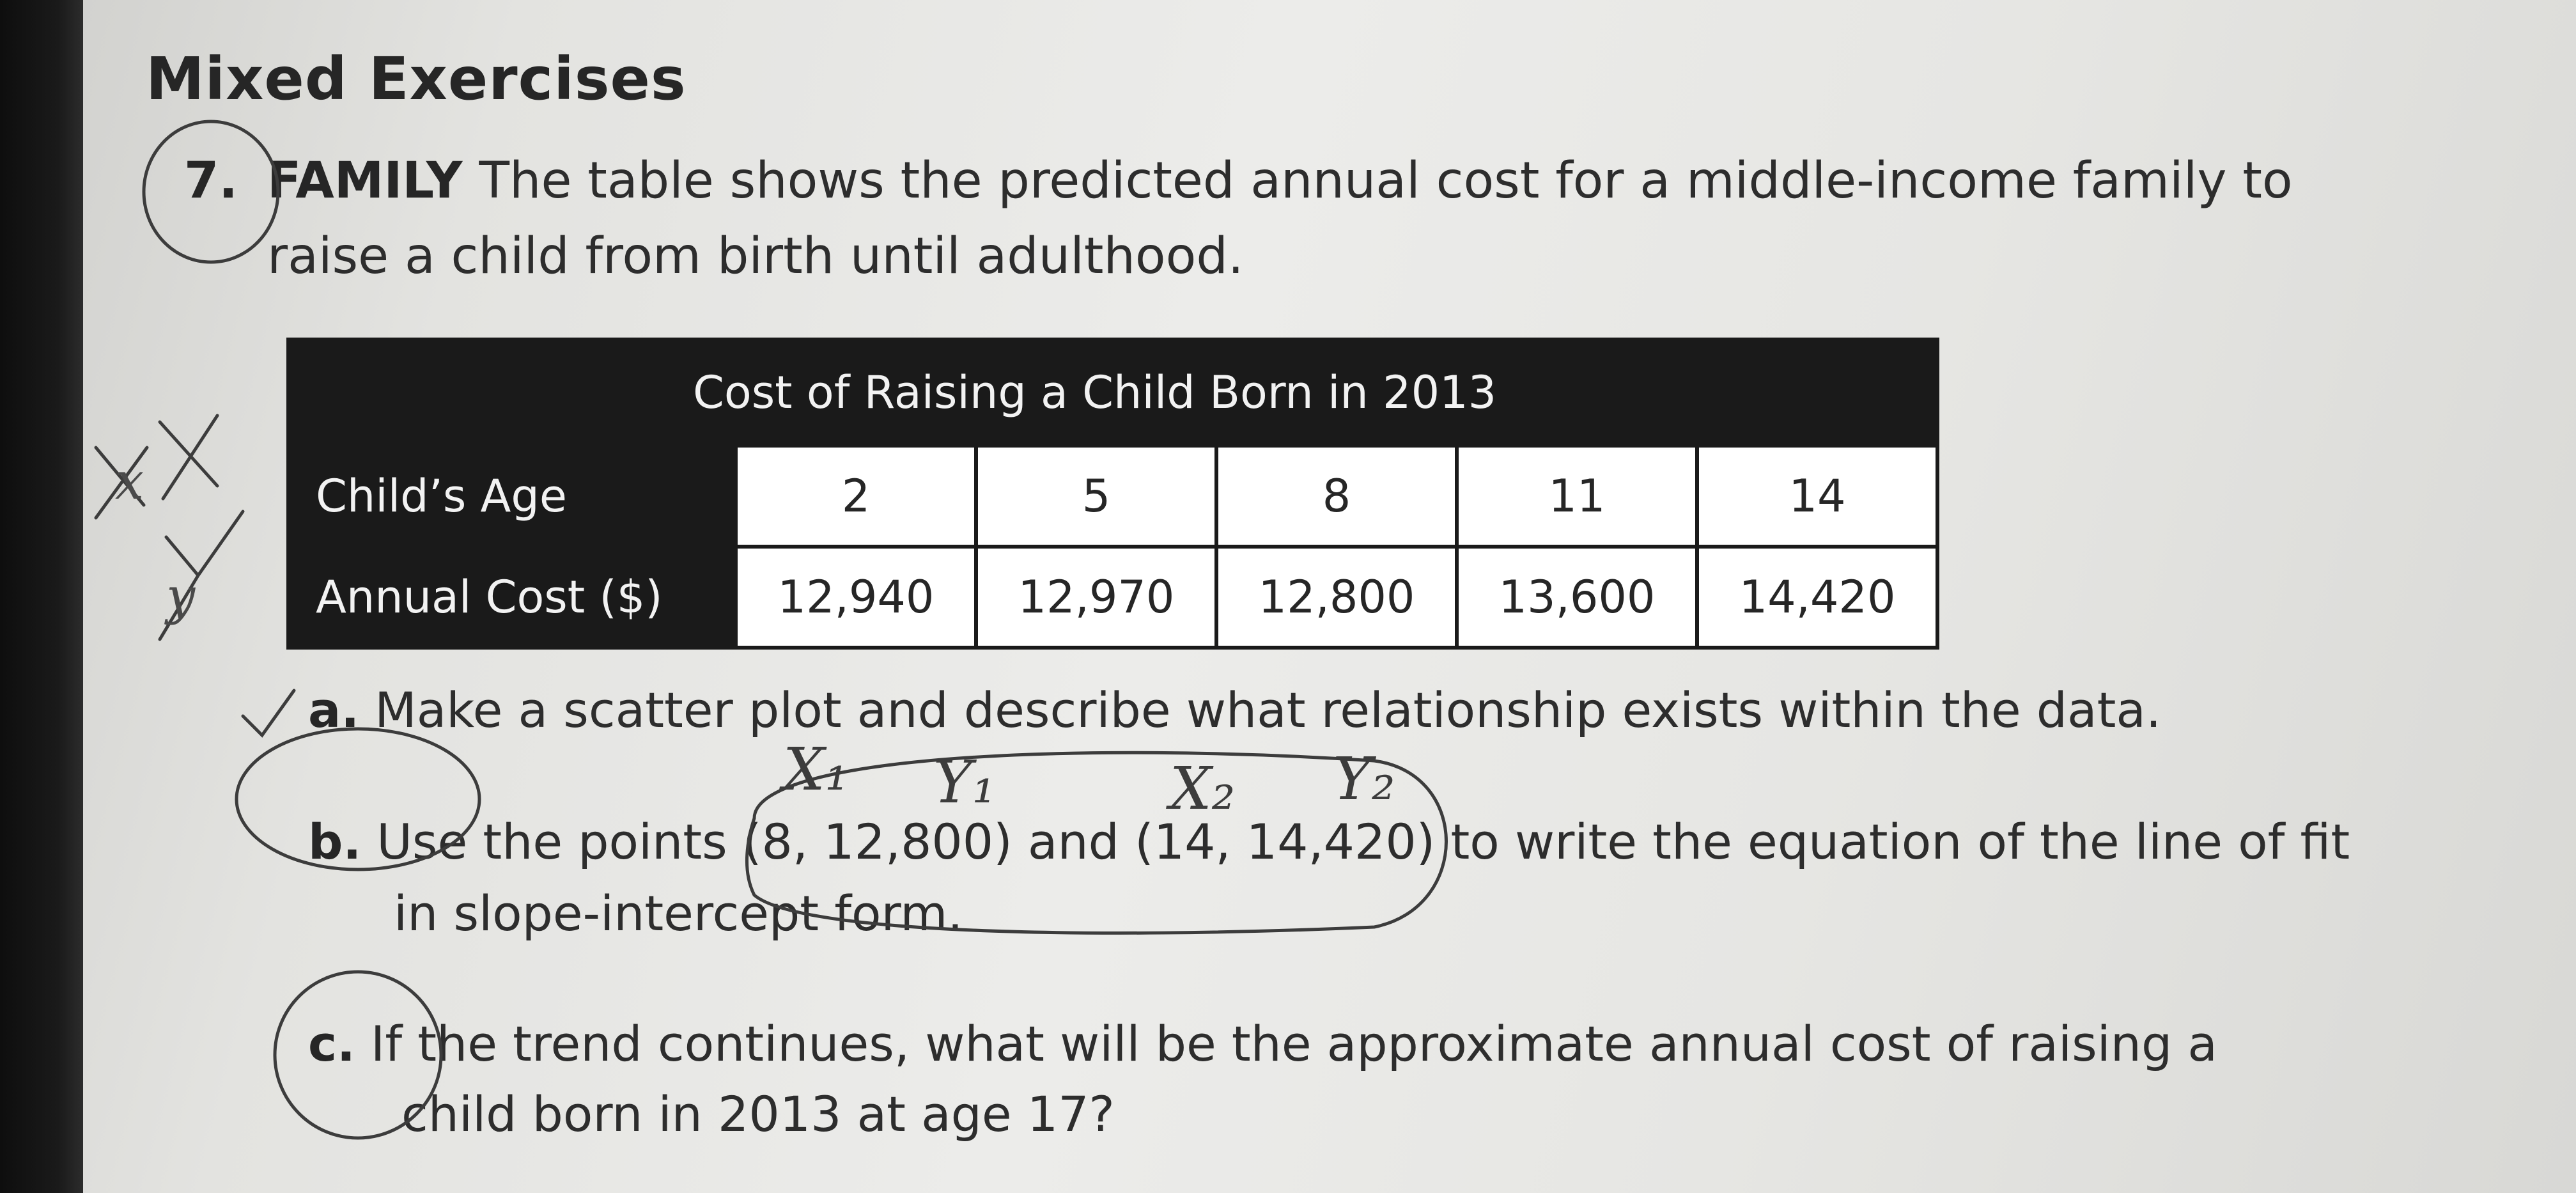 Image resolution: width=2576 pixels, height=1193 pixels. I want to click on row-header-age: Child’s Age, so click(512, 496).